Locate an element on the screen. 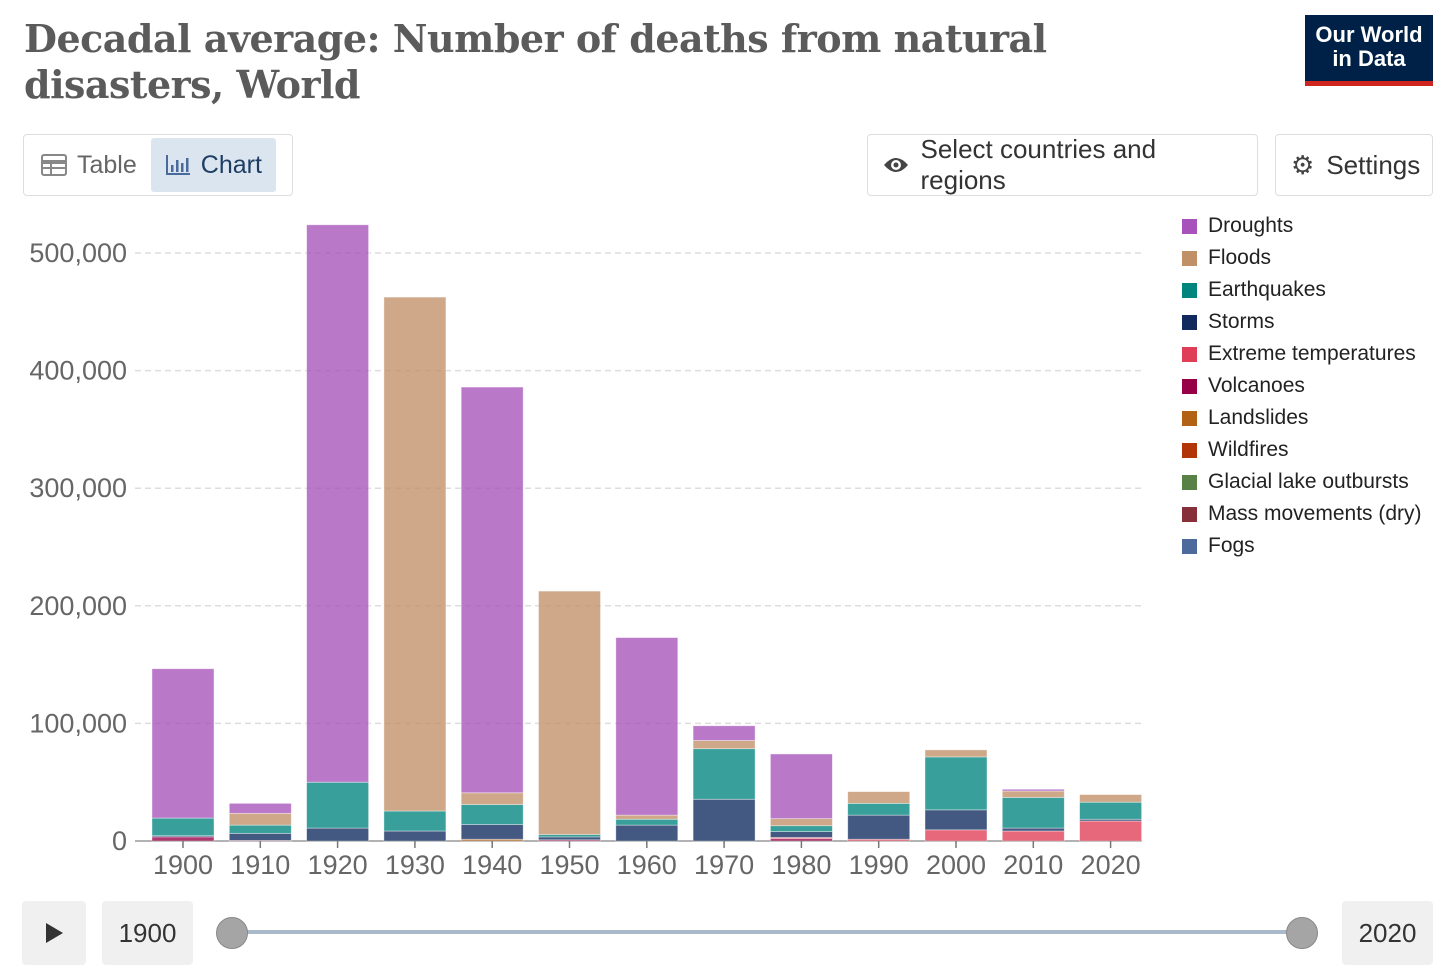 This screenshot has width=1456, height=975. timeline-track is located at coordinates (767, 932).